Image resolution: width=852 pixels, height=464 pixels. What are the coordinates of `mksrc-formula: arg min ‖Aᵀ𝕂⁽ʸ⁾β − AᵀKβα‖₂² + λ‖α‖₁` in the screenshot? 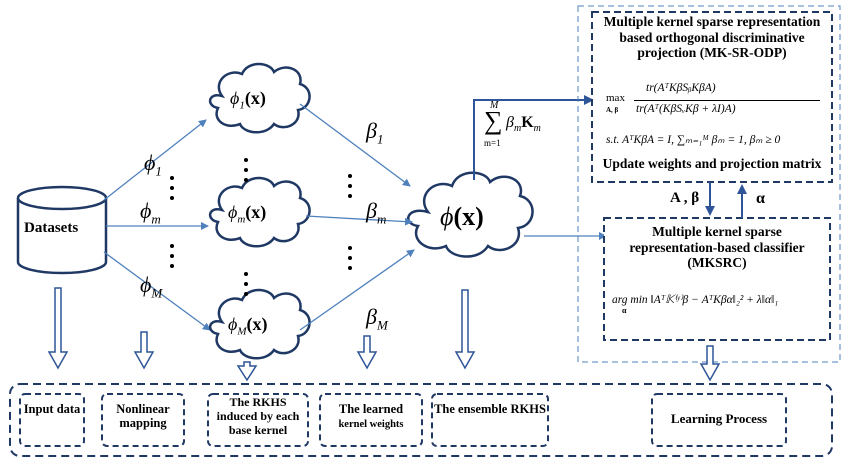 It's located at (695, 300).